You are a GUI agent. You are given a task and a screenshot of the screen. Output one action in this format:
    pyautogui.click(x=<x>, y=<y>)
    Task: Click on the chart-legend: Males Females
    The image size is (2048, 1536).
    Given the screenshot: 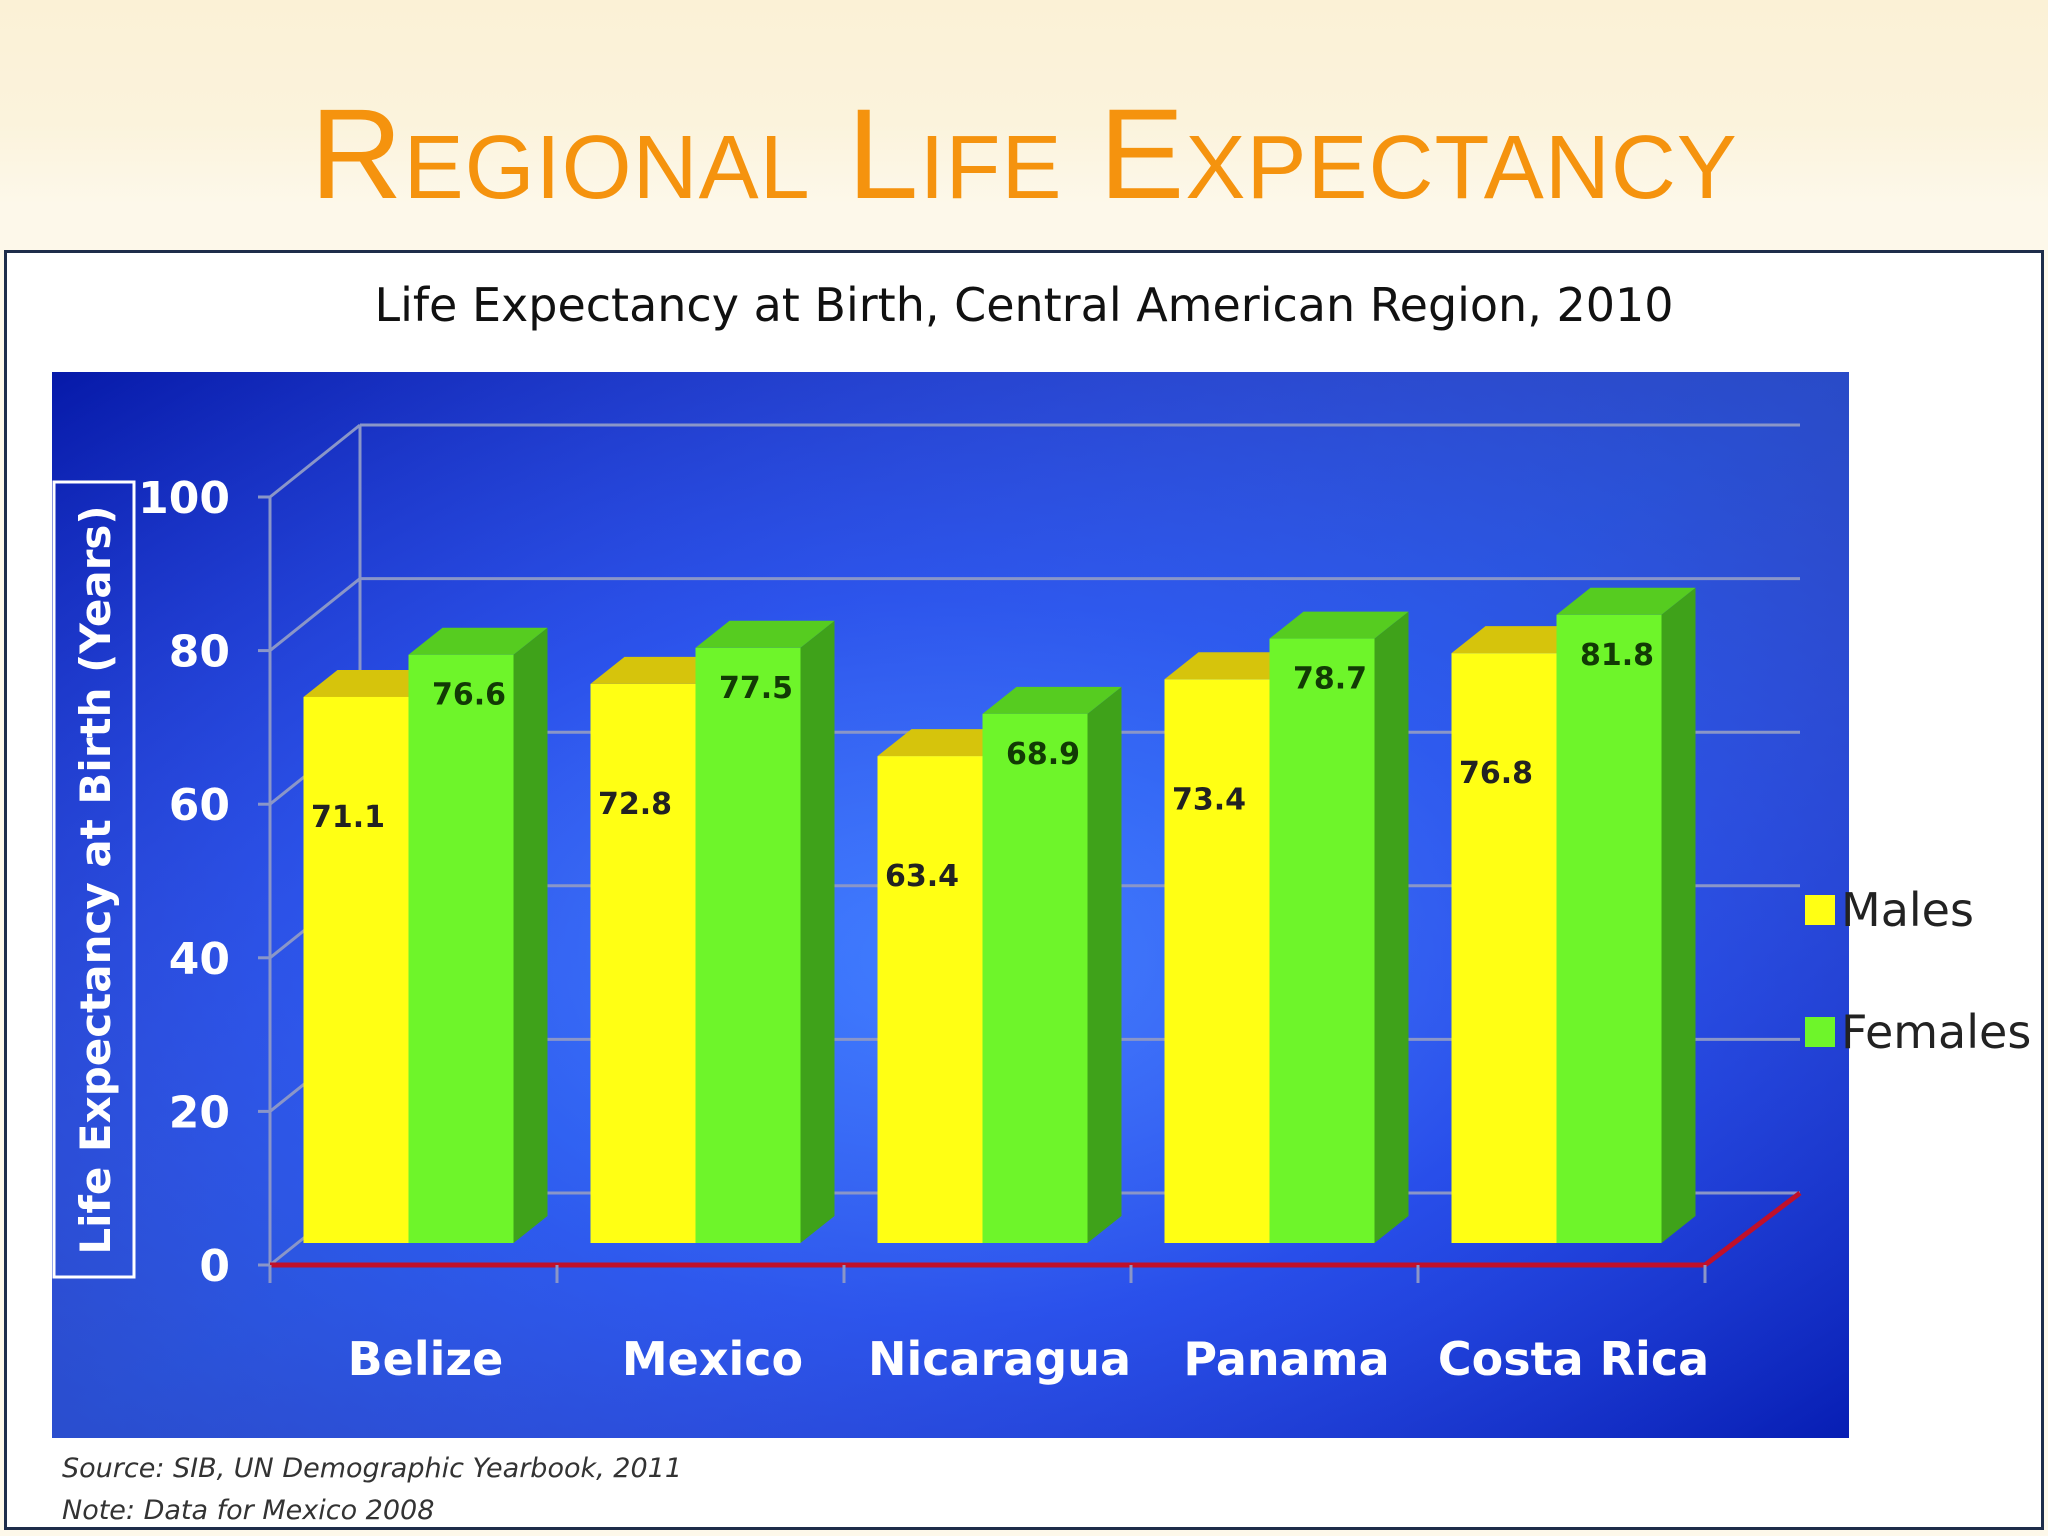 What is the action you would take?
    pyautogui.click(x=1918, y=1002)
    